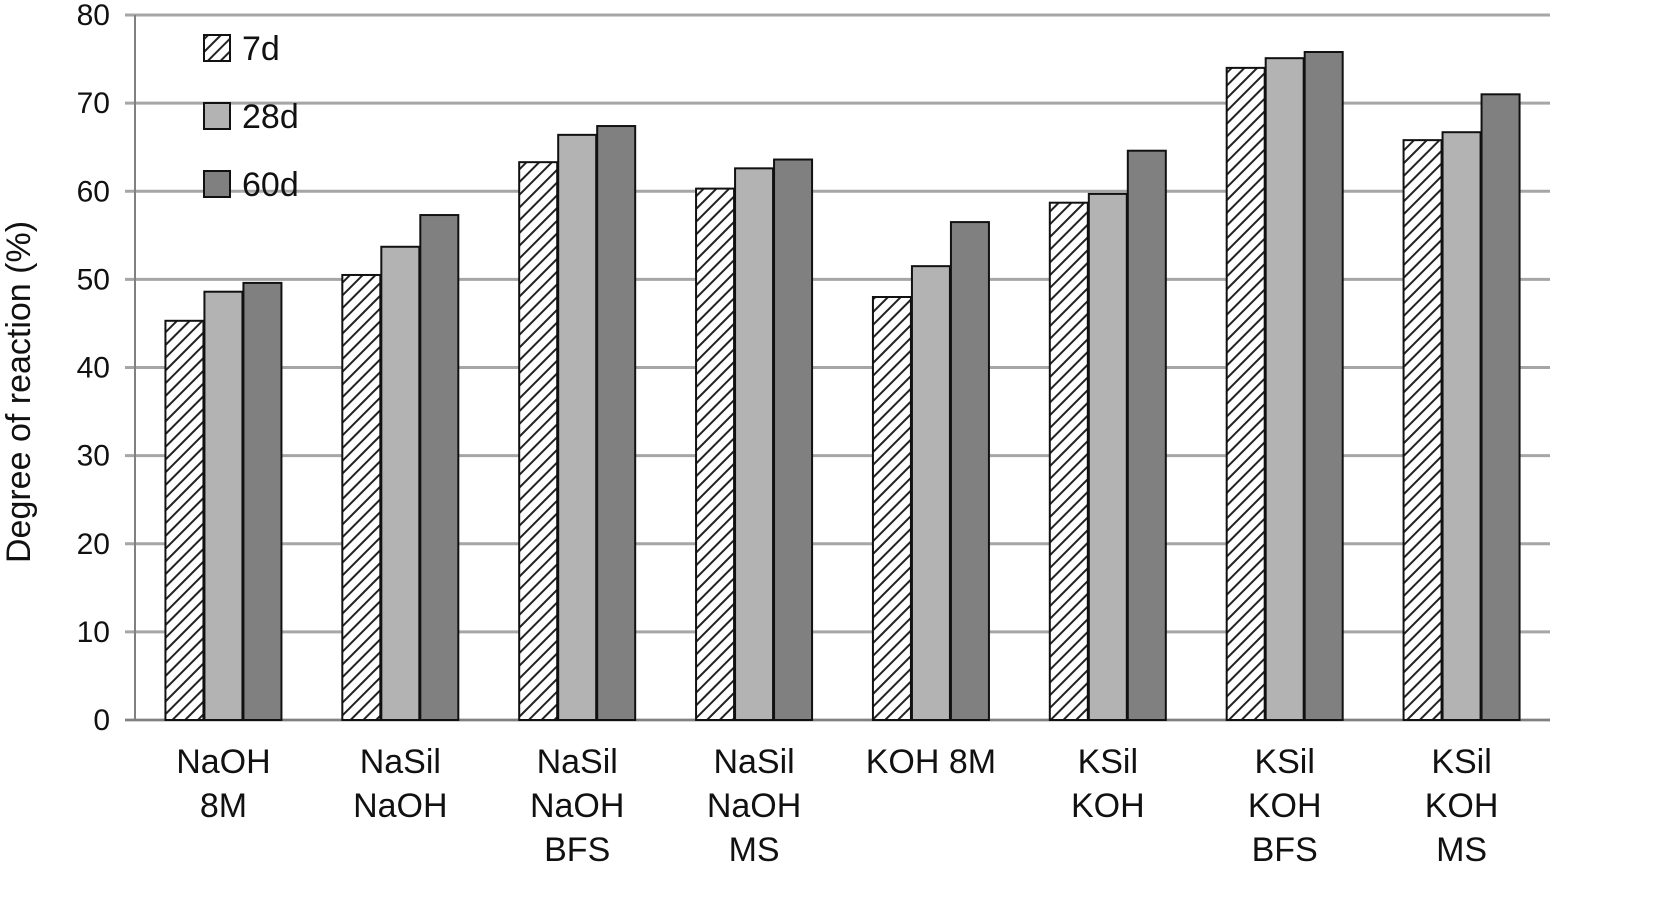 The image size is (1660, 915). What do you see at coordinates (261, 49) in the screenshot?
I see `legend-label: 7d` at bounding box center [261, 49].